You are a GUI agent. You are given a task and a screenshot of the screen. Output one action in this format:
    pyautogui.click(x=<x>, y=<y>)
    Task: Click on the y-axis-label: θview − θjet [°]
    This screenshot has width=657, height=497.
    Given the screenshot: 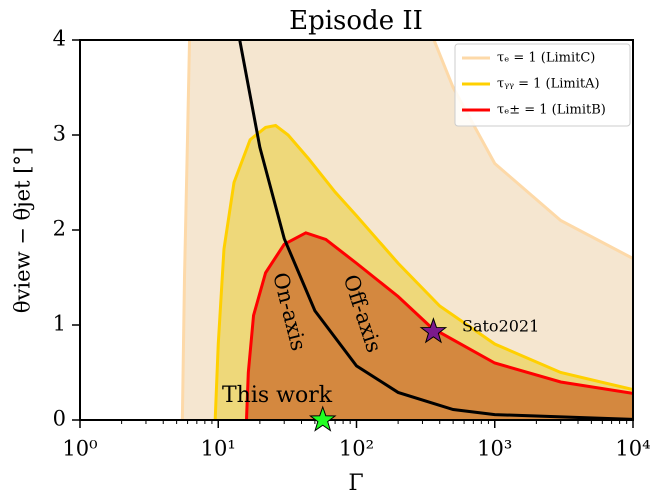 What is the action you would take?
    pyautogui.click(x=23, y=230)
    